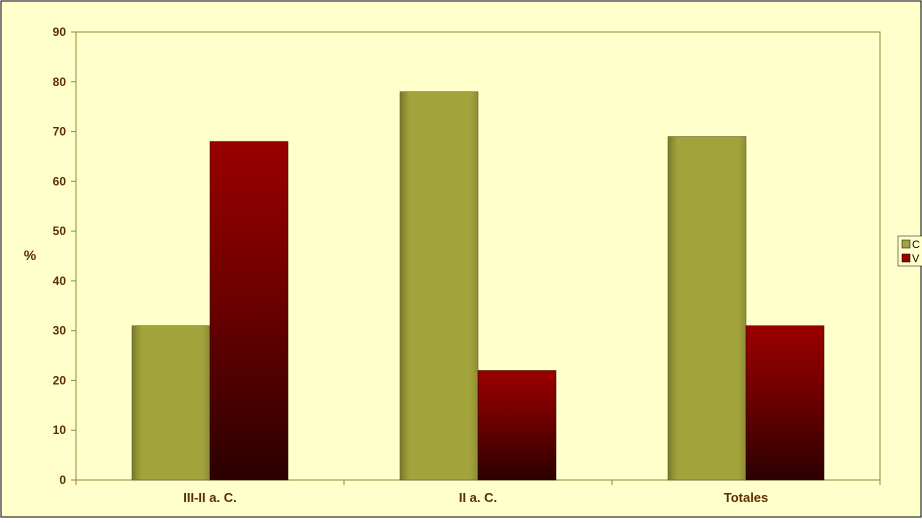  I want to click on legend-swatch-V, so click(906, 258).